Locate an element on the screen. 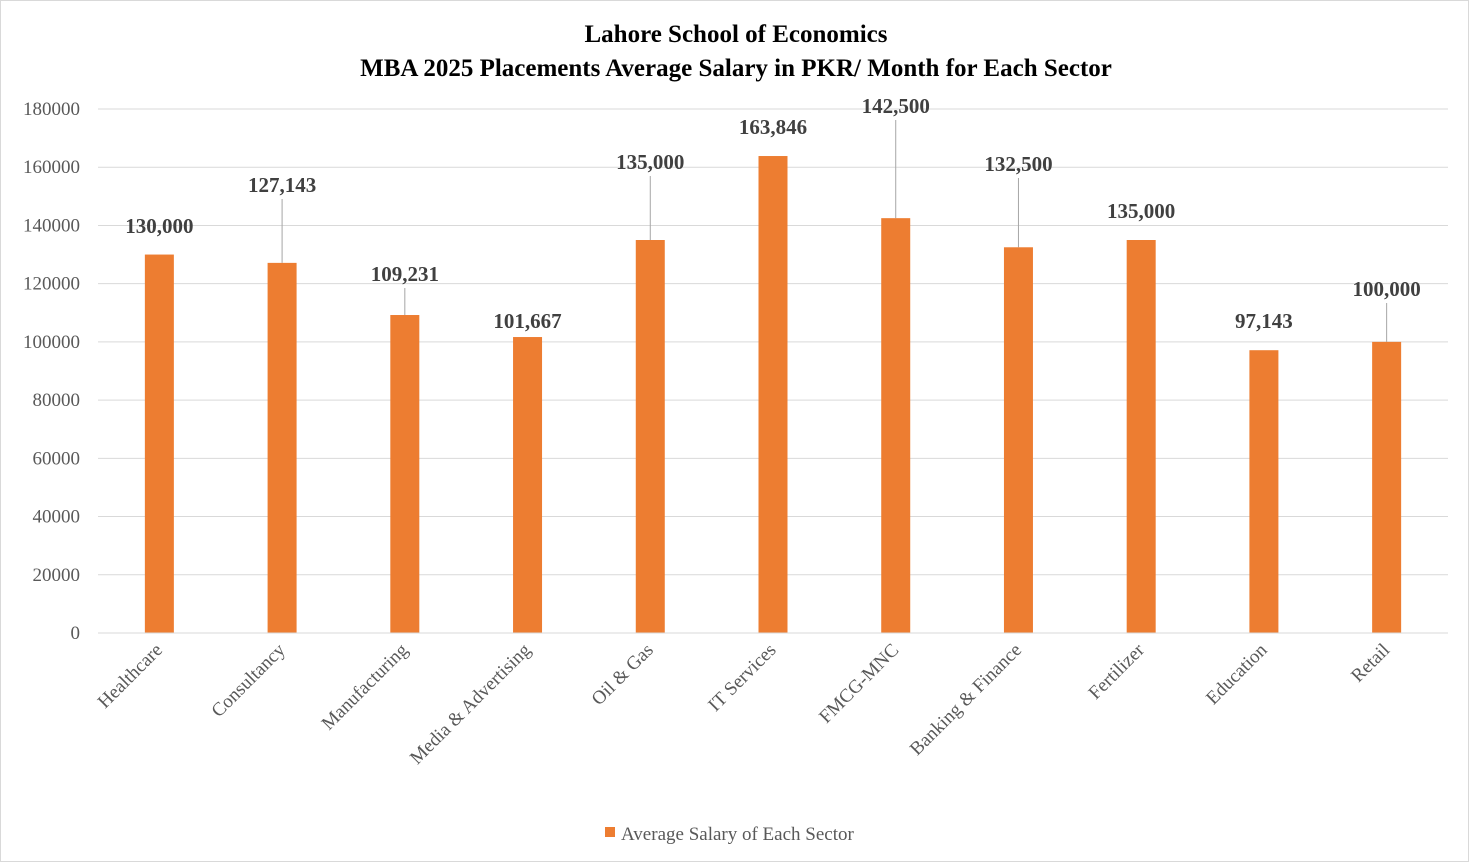 The height and width of the screenshot is (864, 1471). data-label: 130,000 is located at coordinates (159, 226).